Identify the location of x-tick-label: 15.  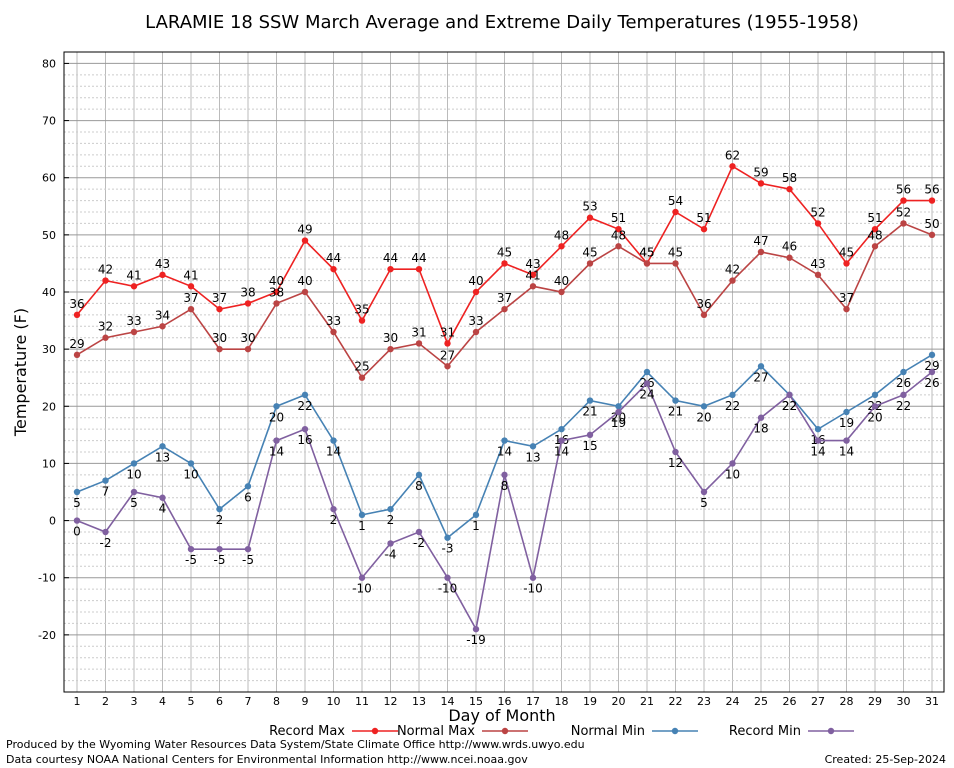
(476, 701).